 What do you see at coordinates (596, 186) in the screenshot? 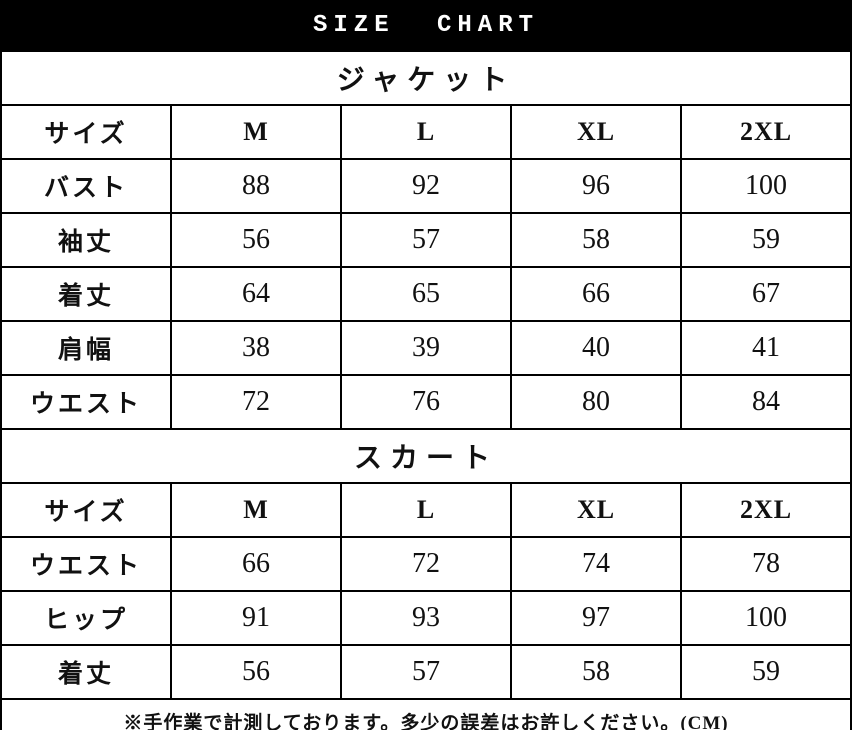
I see `measurement-cell: 96` at bounding box center [596, 186].